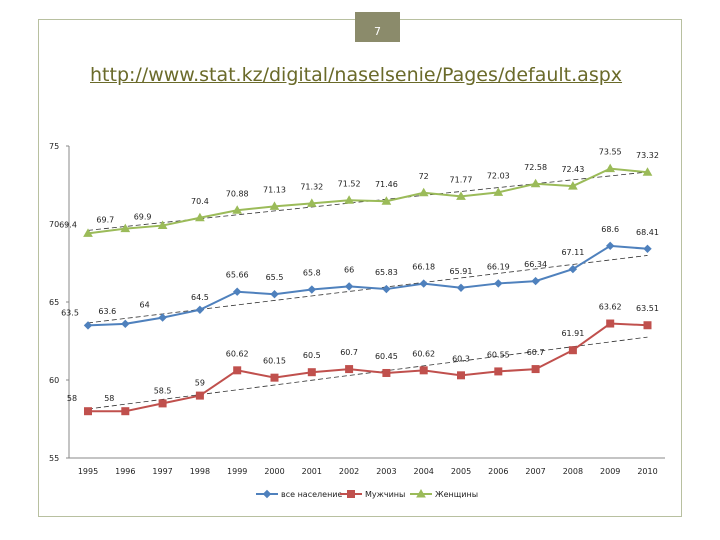 This screenshot has height=540, width=720. What do you see at coordinates (572, 333) in the screenshot?
I see `data-label: 61.91` at bounding box center [572, 333].